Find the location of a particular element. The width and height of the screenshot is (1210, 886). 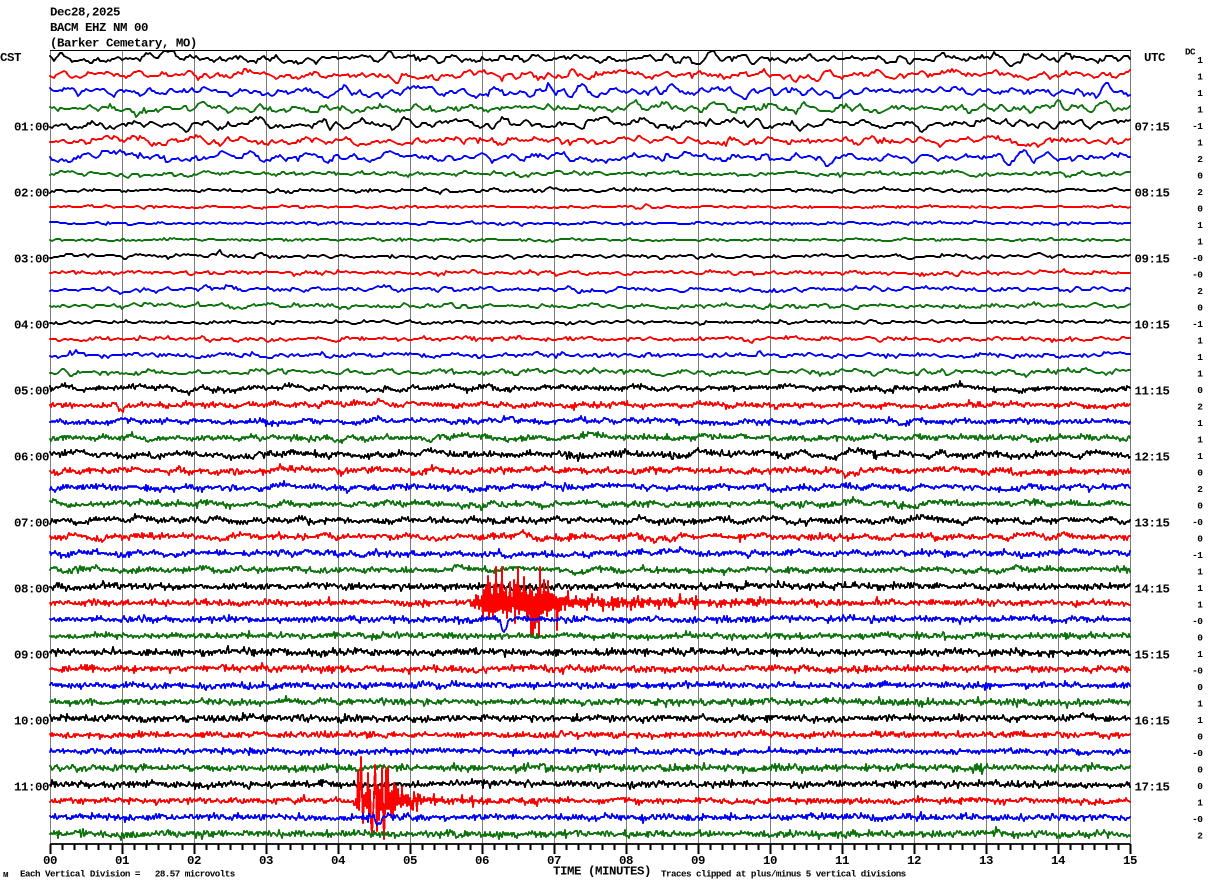

svg-text: 11 is located at coordinates (842, 861).